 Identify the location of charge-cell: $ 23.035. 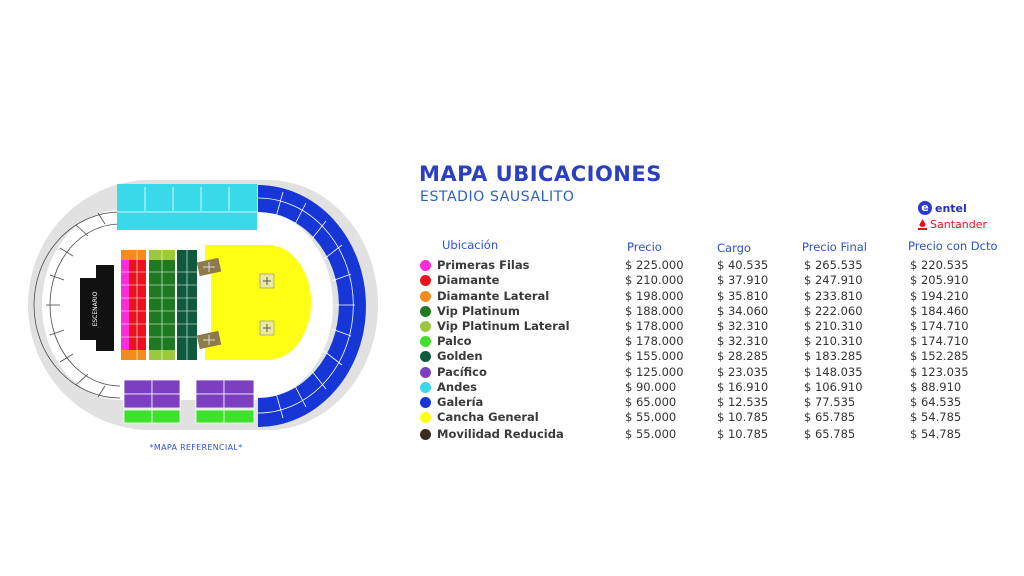
(743, 372).